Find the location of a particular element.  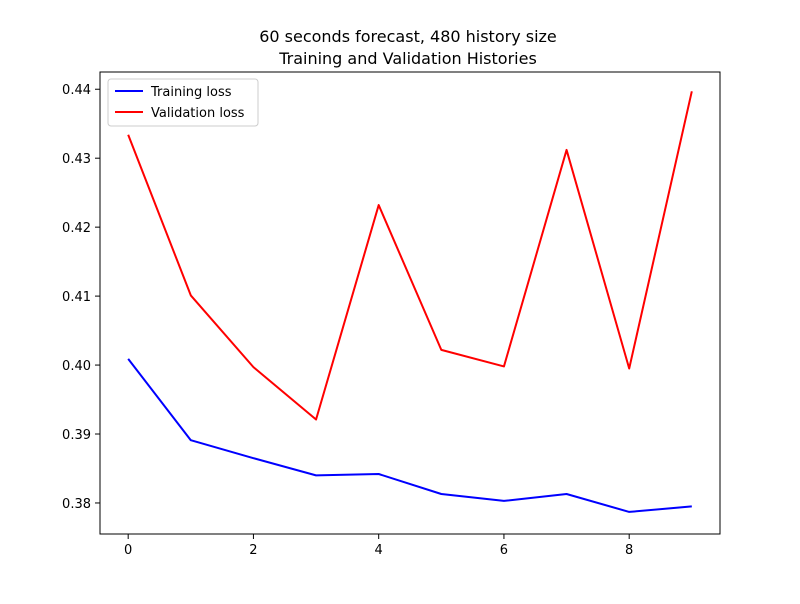

legend-box is located at coordinates (183, 102).